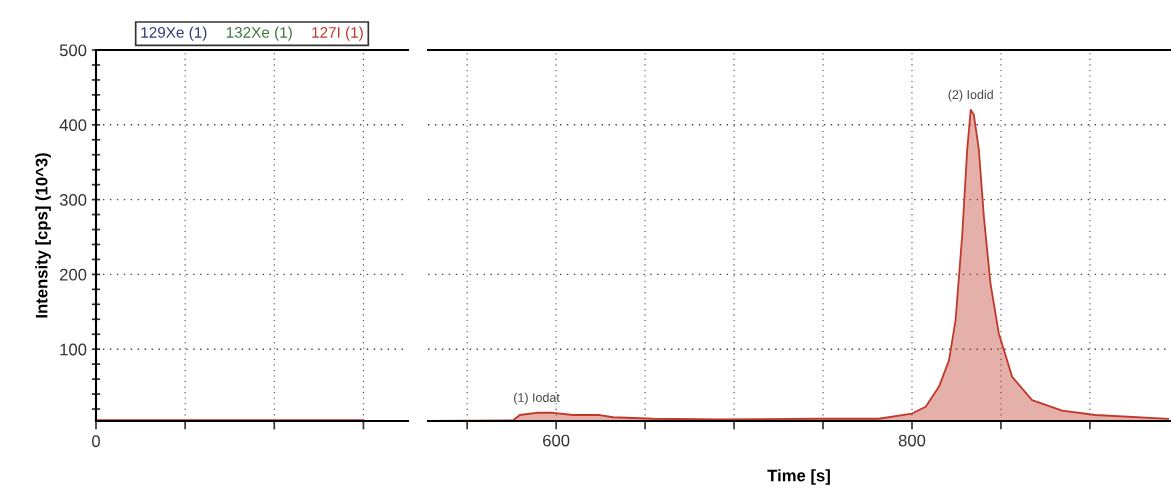  I want to click on y-tick-label: 100, so click(73, 349).